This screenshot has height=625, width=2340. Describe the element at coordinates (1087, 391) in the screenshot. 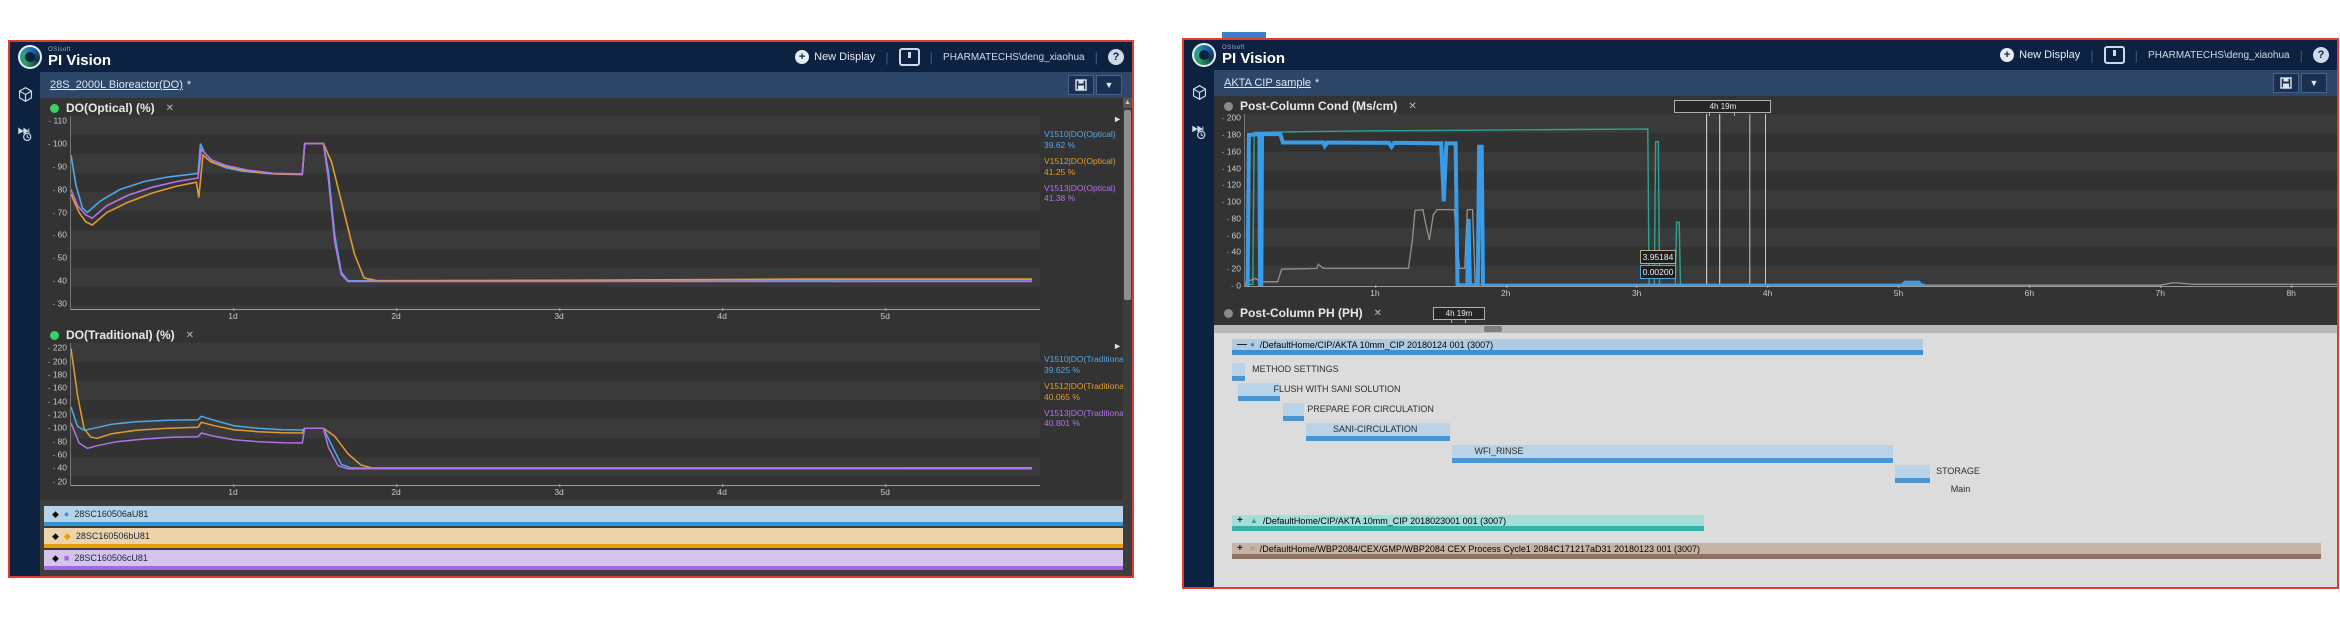

I see `legend-entry: V1512|DO(Traditional) 40.065 %` at that location.